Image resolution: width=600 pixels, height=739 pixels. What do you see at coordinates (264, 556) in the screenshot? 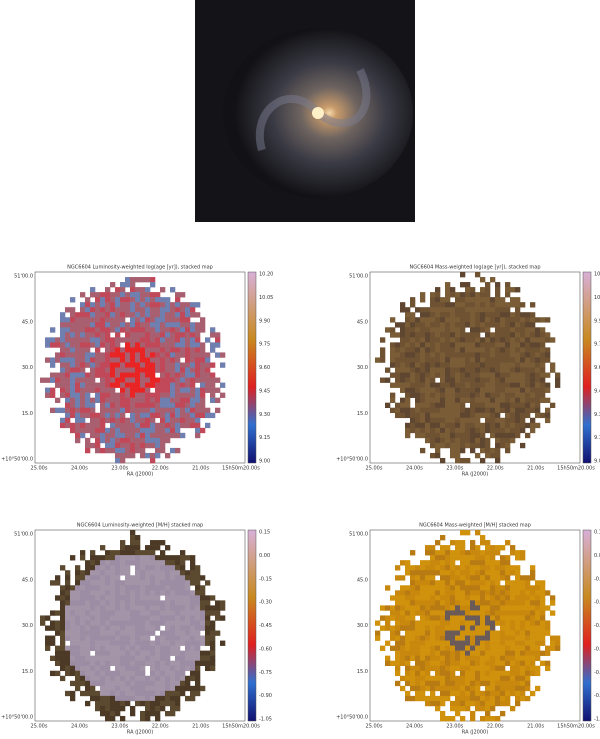
I see `colorbar-tick-label: 0.00` at bounding box center [264, 556].